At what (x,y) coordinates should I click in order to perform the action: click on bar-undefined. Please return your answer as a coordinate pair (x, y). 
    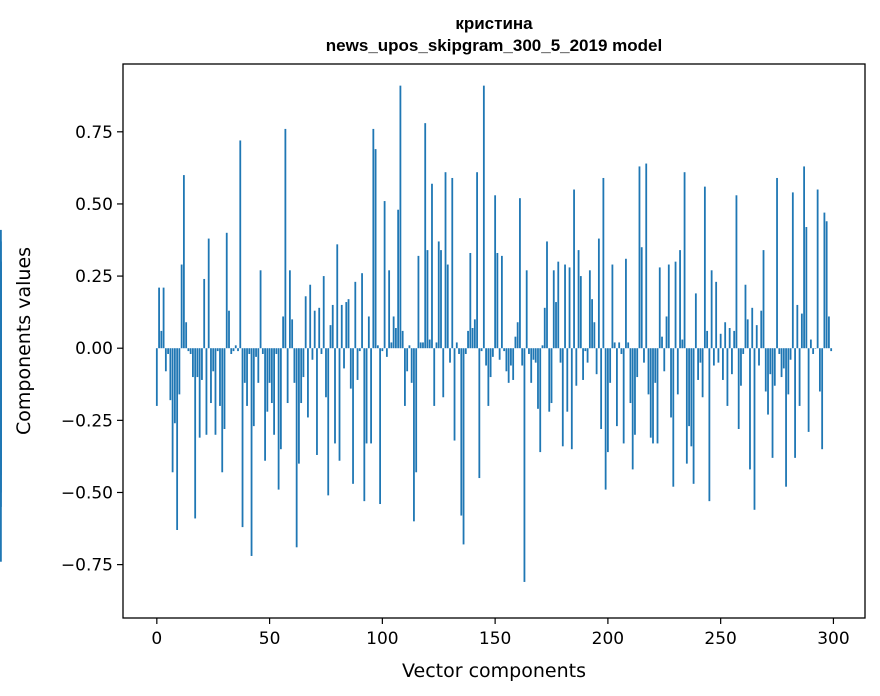
    Looking at the image, I should click on (1, 352).